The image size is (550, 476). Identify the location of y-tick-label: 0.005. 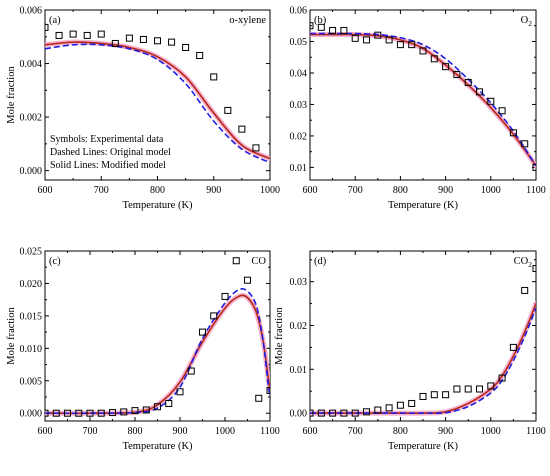
(31, 381).